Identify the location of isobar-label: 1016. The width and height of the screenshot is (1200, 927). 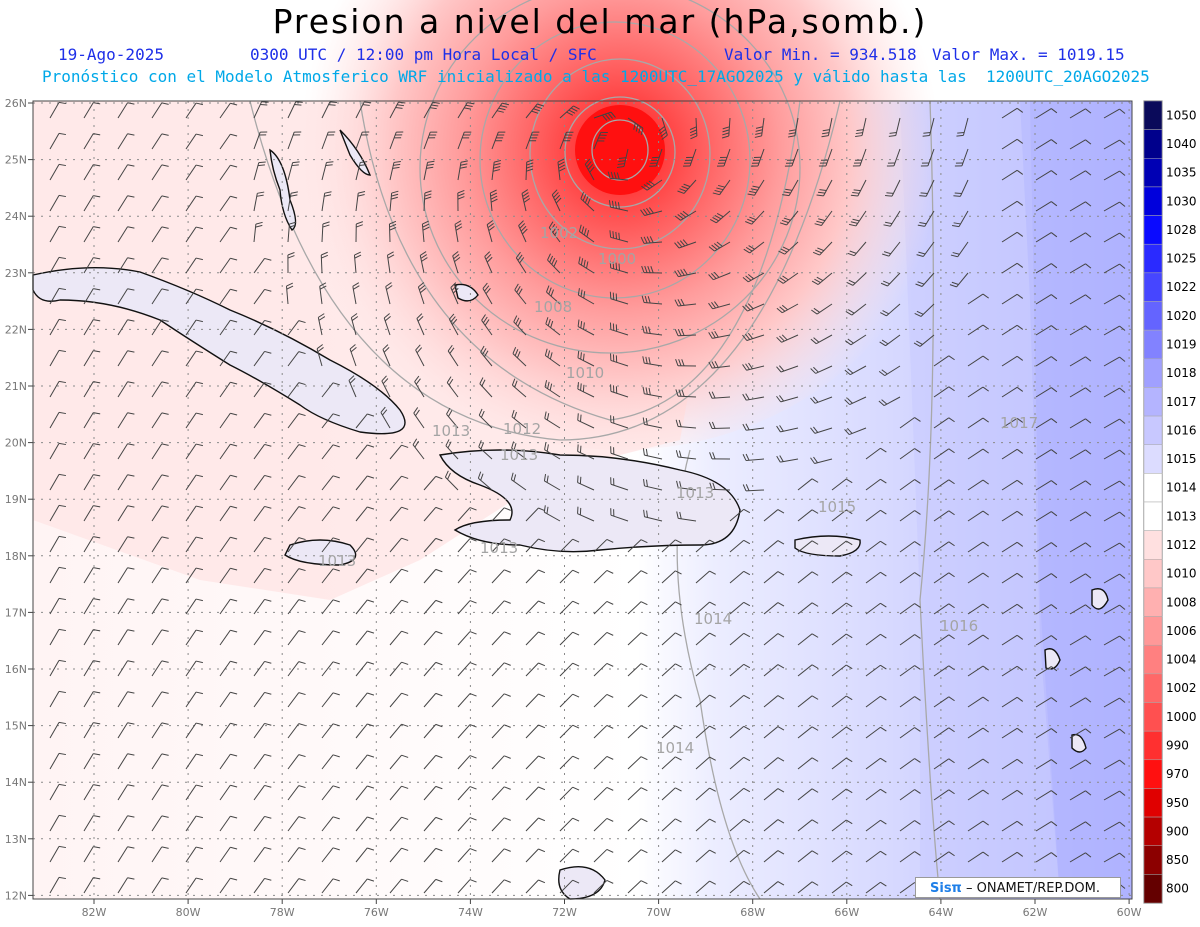
(959, 626).